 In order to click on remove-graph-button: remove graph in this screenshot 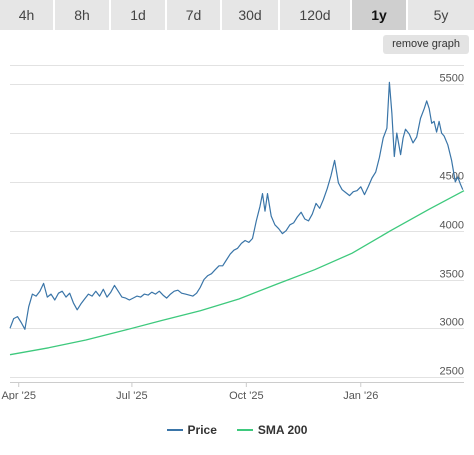, I will do `click(426, 44)`.